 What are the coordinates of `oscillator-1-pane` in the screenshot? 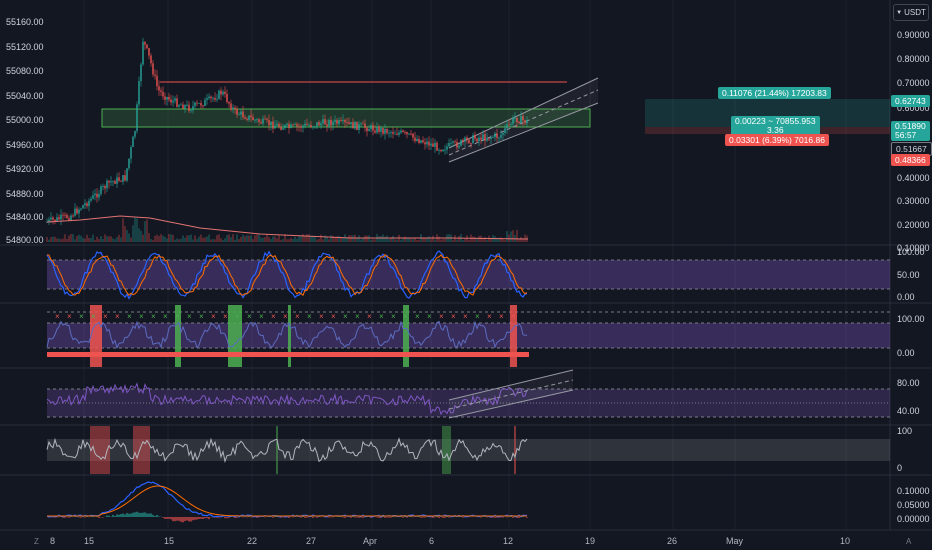 It's located at (468, 275).